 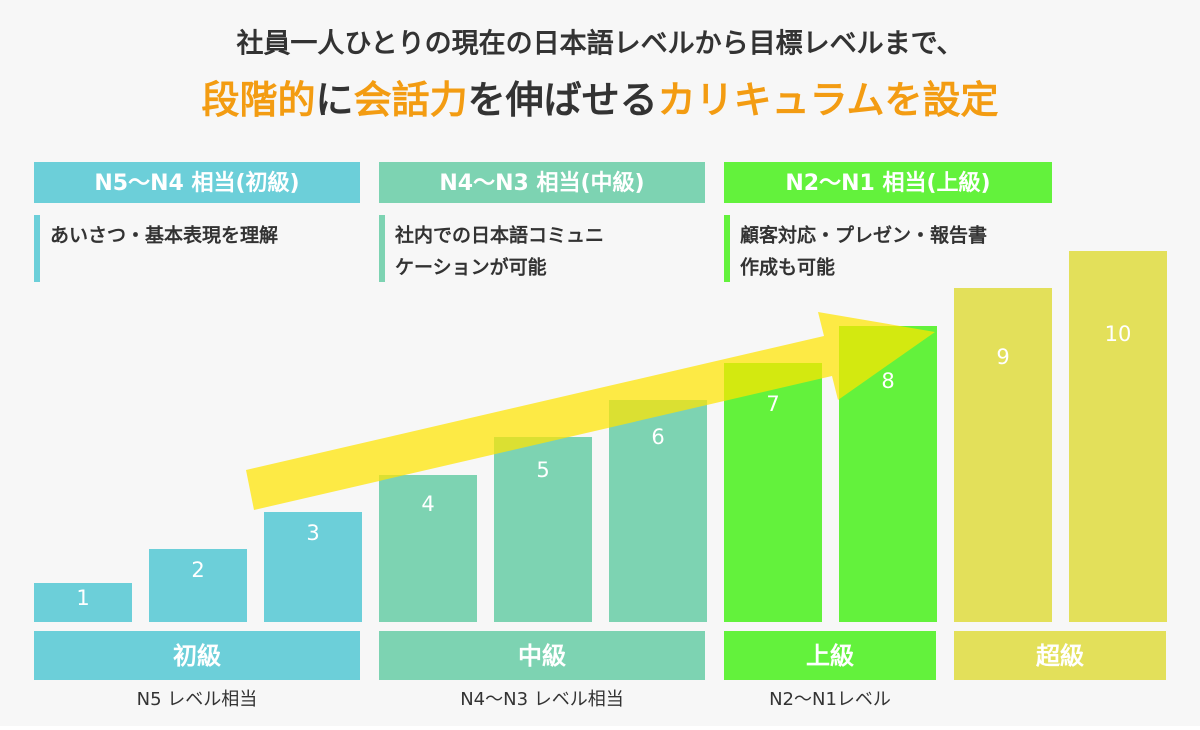 What do you see at coordinates (542, 470) in the screenshot?
I see `step-label: 5` at bounding box center [542, 470].